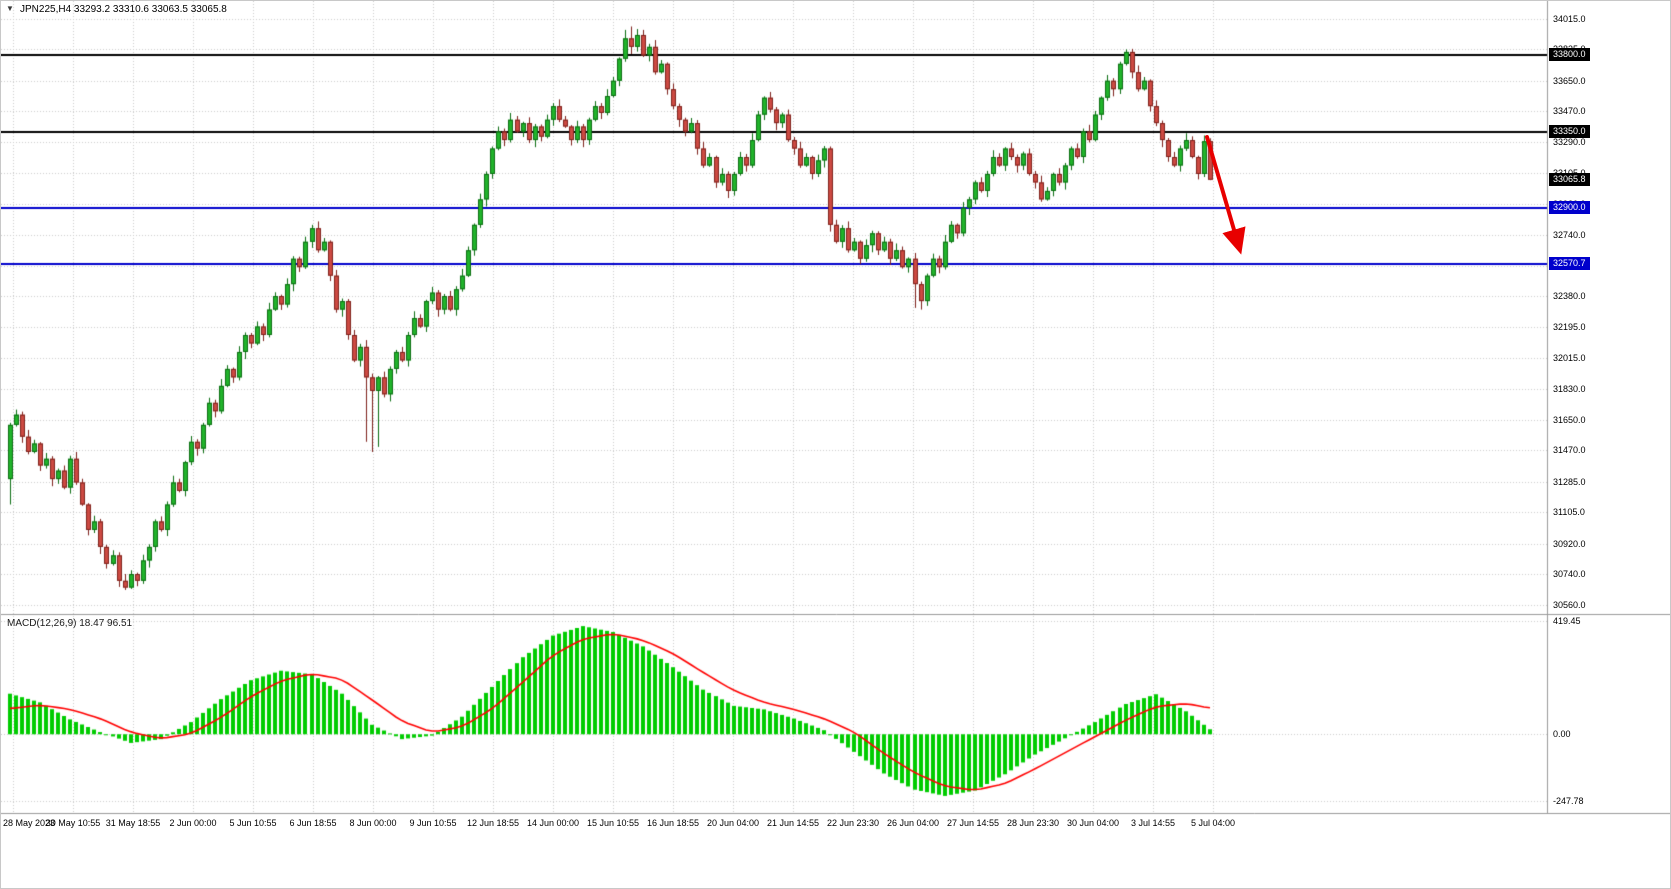  Describe the element at coordinates (1569, 419) in the screenshot. I see `price-axis-tick-label: 31650.0` at that location.